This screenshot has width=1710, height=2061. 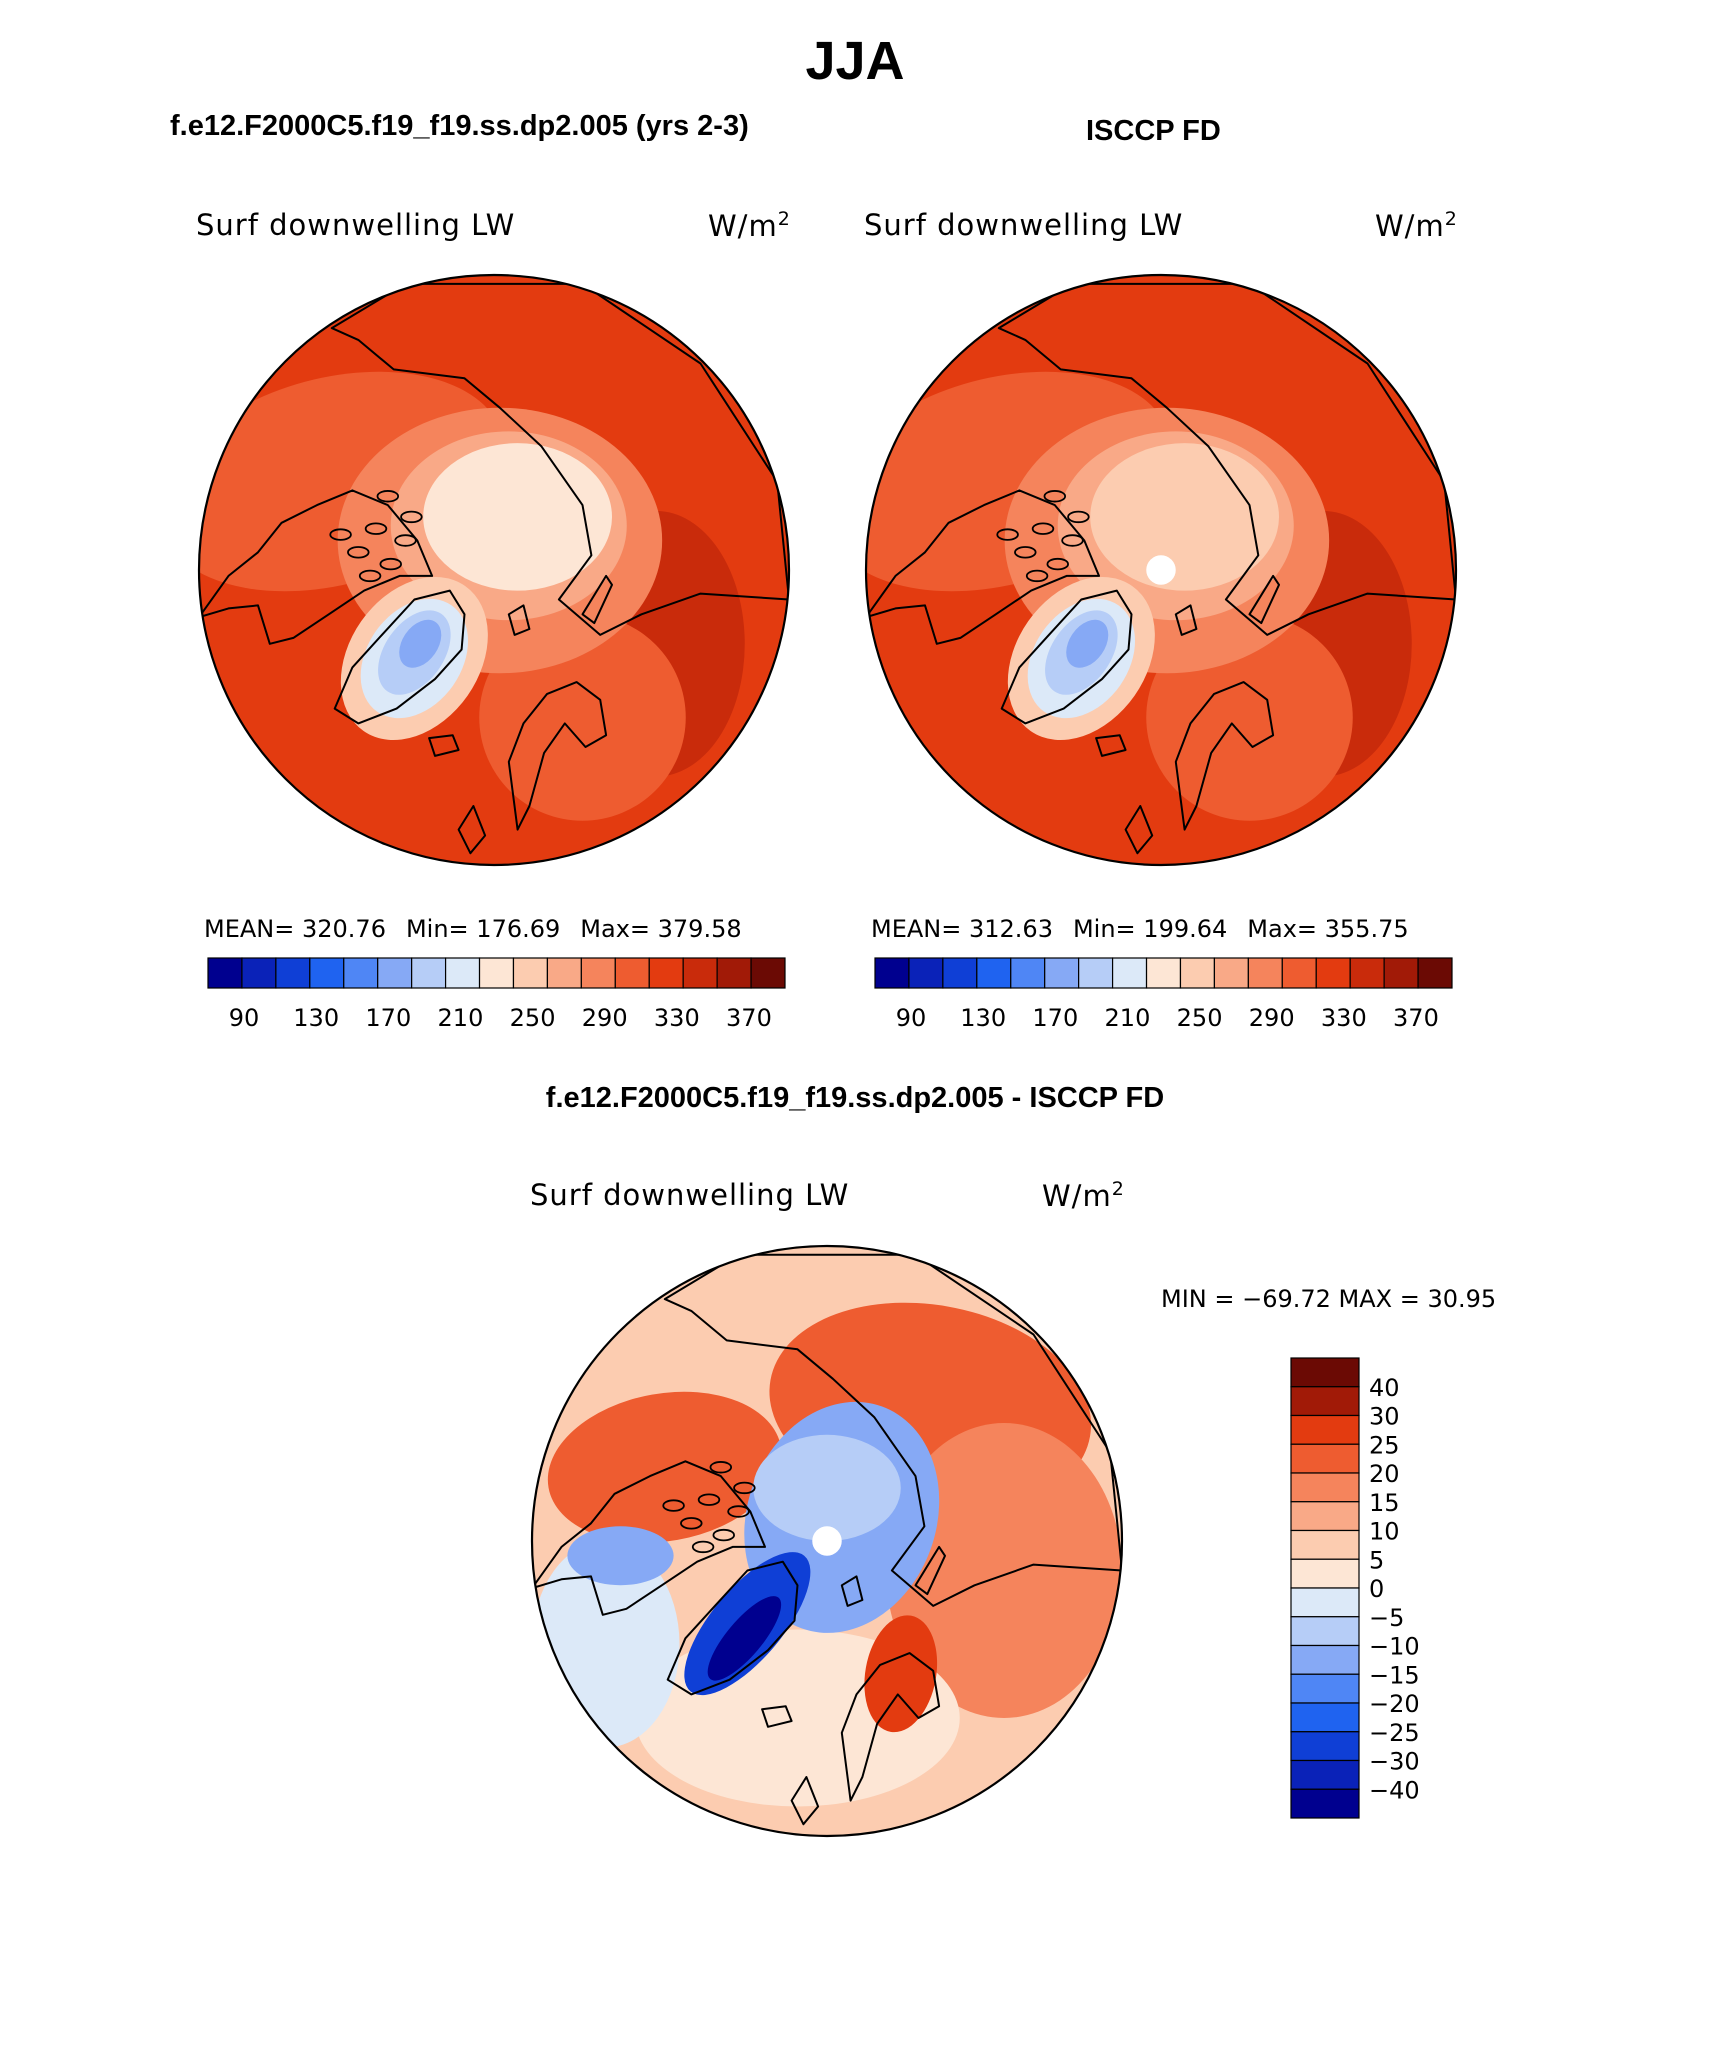 What do you see at coordinates (1004, 1570) in the screenshot?
I see `field-positive-europe` at bounding box center [1004, 1570].